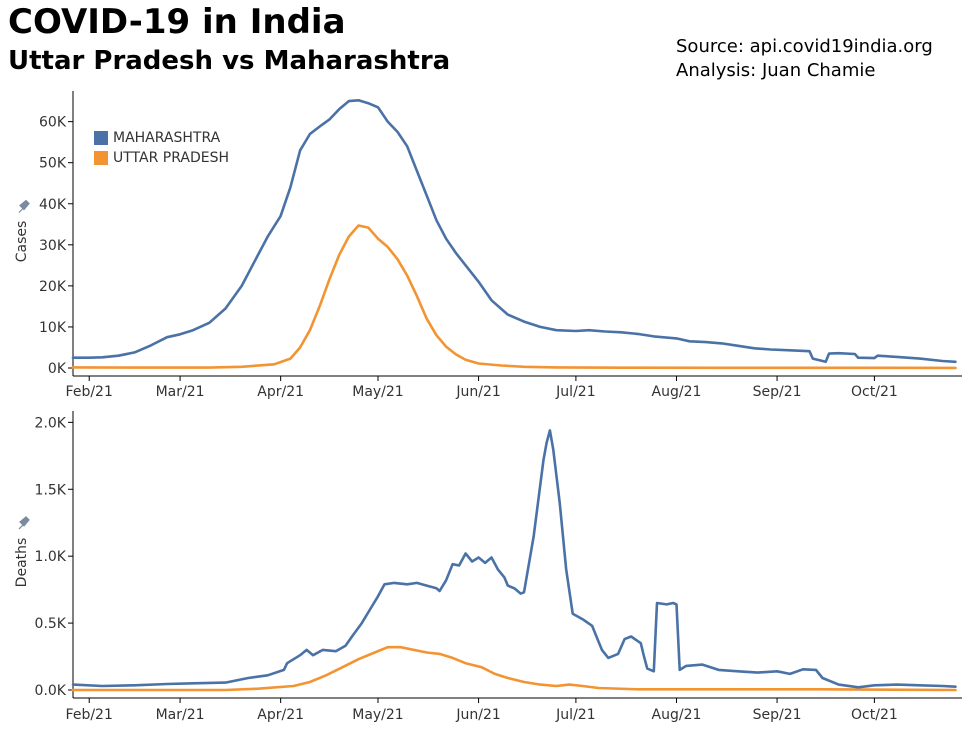 Image resolution: width=975 pixels, height=732 pixels. What do you see at coordinates (53, 205) in the screenshot?
I see `y-tick-label-40k: 40K` at bounding box center [53, 205].